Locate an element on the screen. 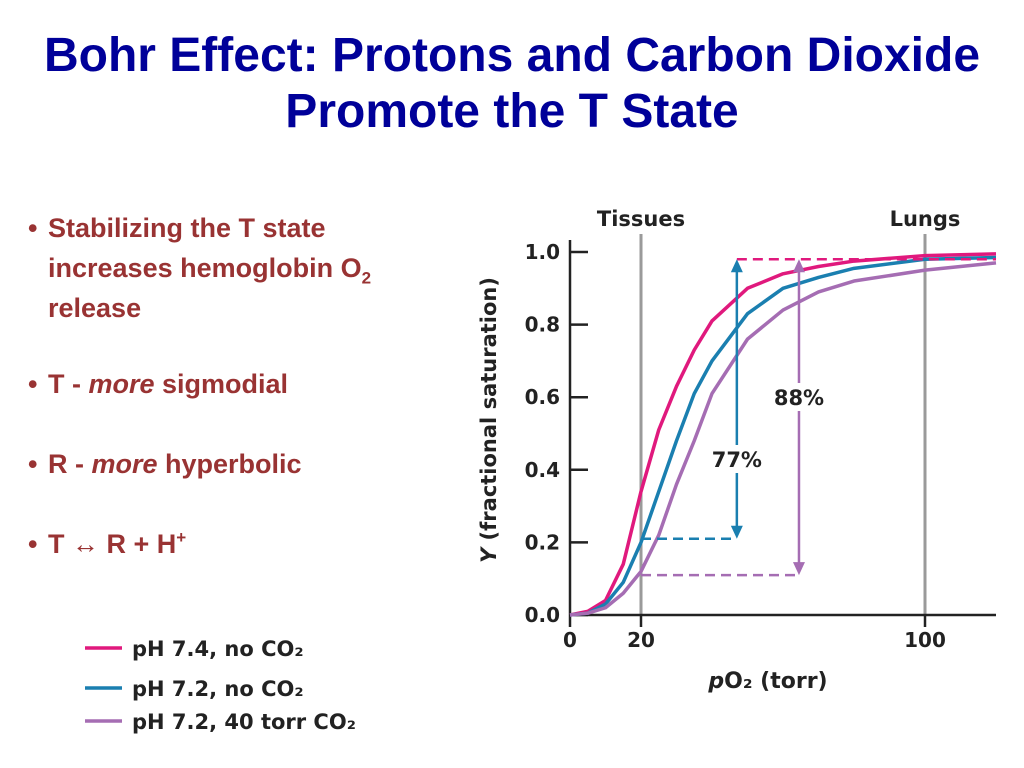 Image resolution: width=1024 pixels, height=768 pixels. bullet: T - more sigmodial is located at coordinates (228, 384).